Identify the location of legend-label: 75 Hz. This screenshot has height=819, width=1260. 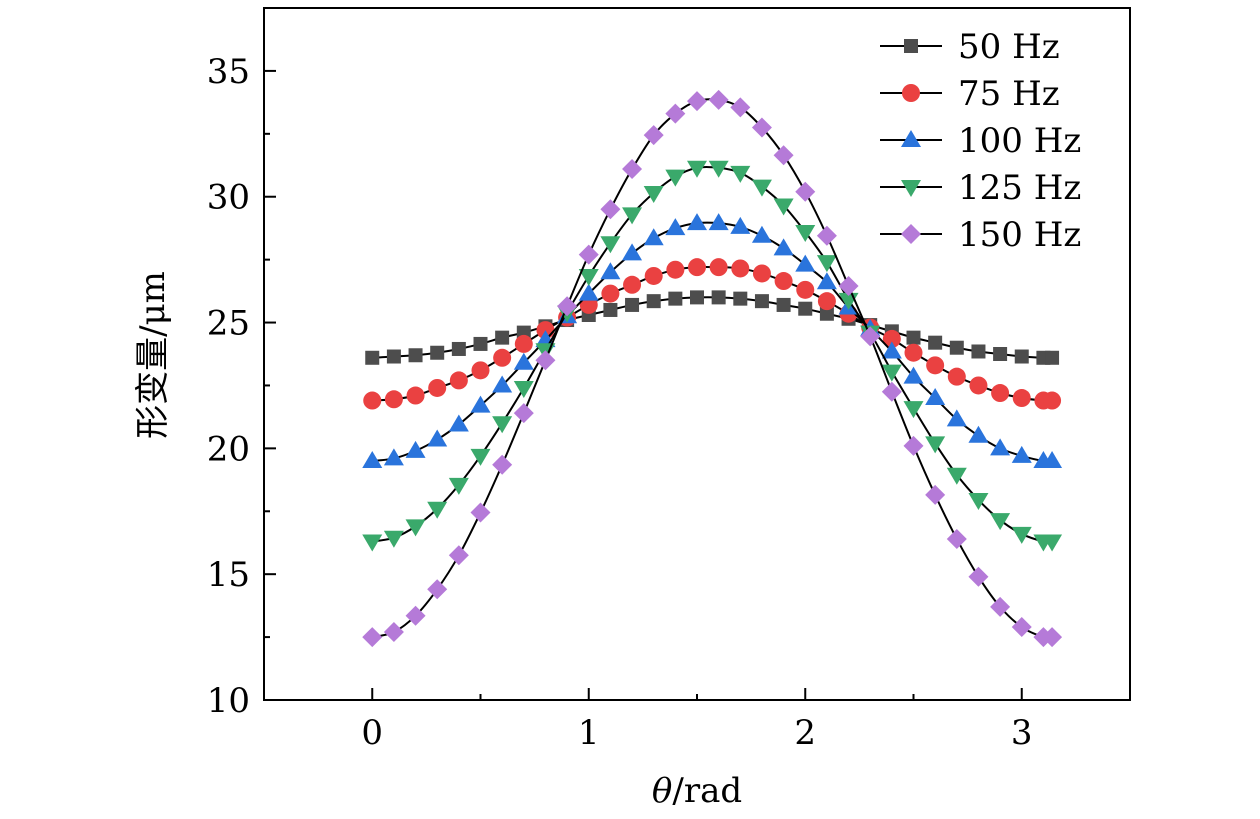
(1009, 94).